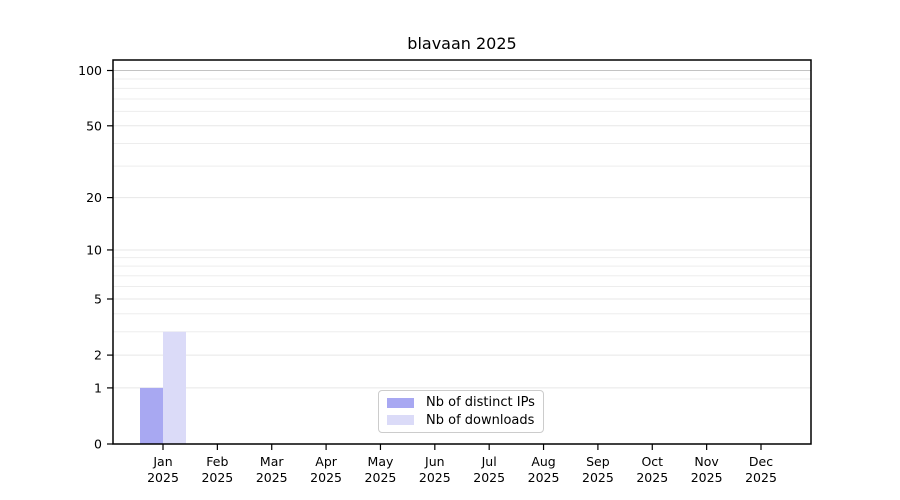 The height and width of the screenshot is (500, 900). I want to click on x-tick-label-month: Dec, so click(761, 461).